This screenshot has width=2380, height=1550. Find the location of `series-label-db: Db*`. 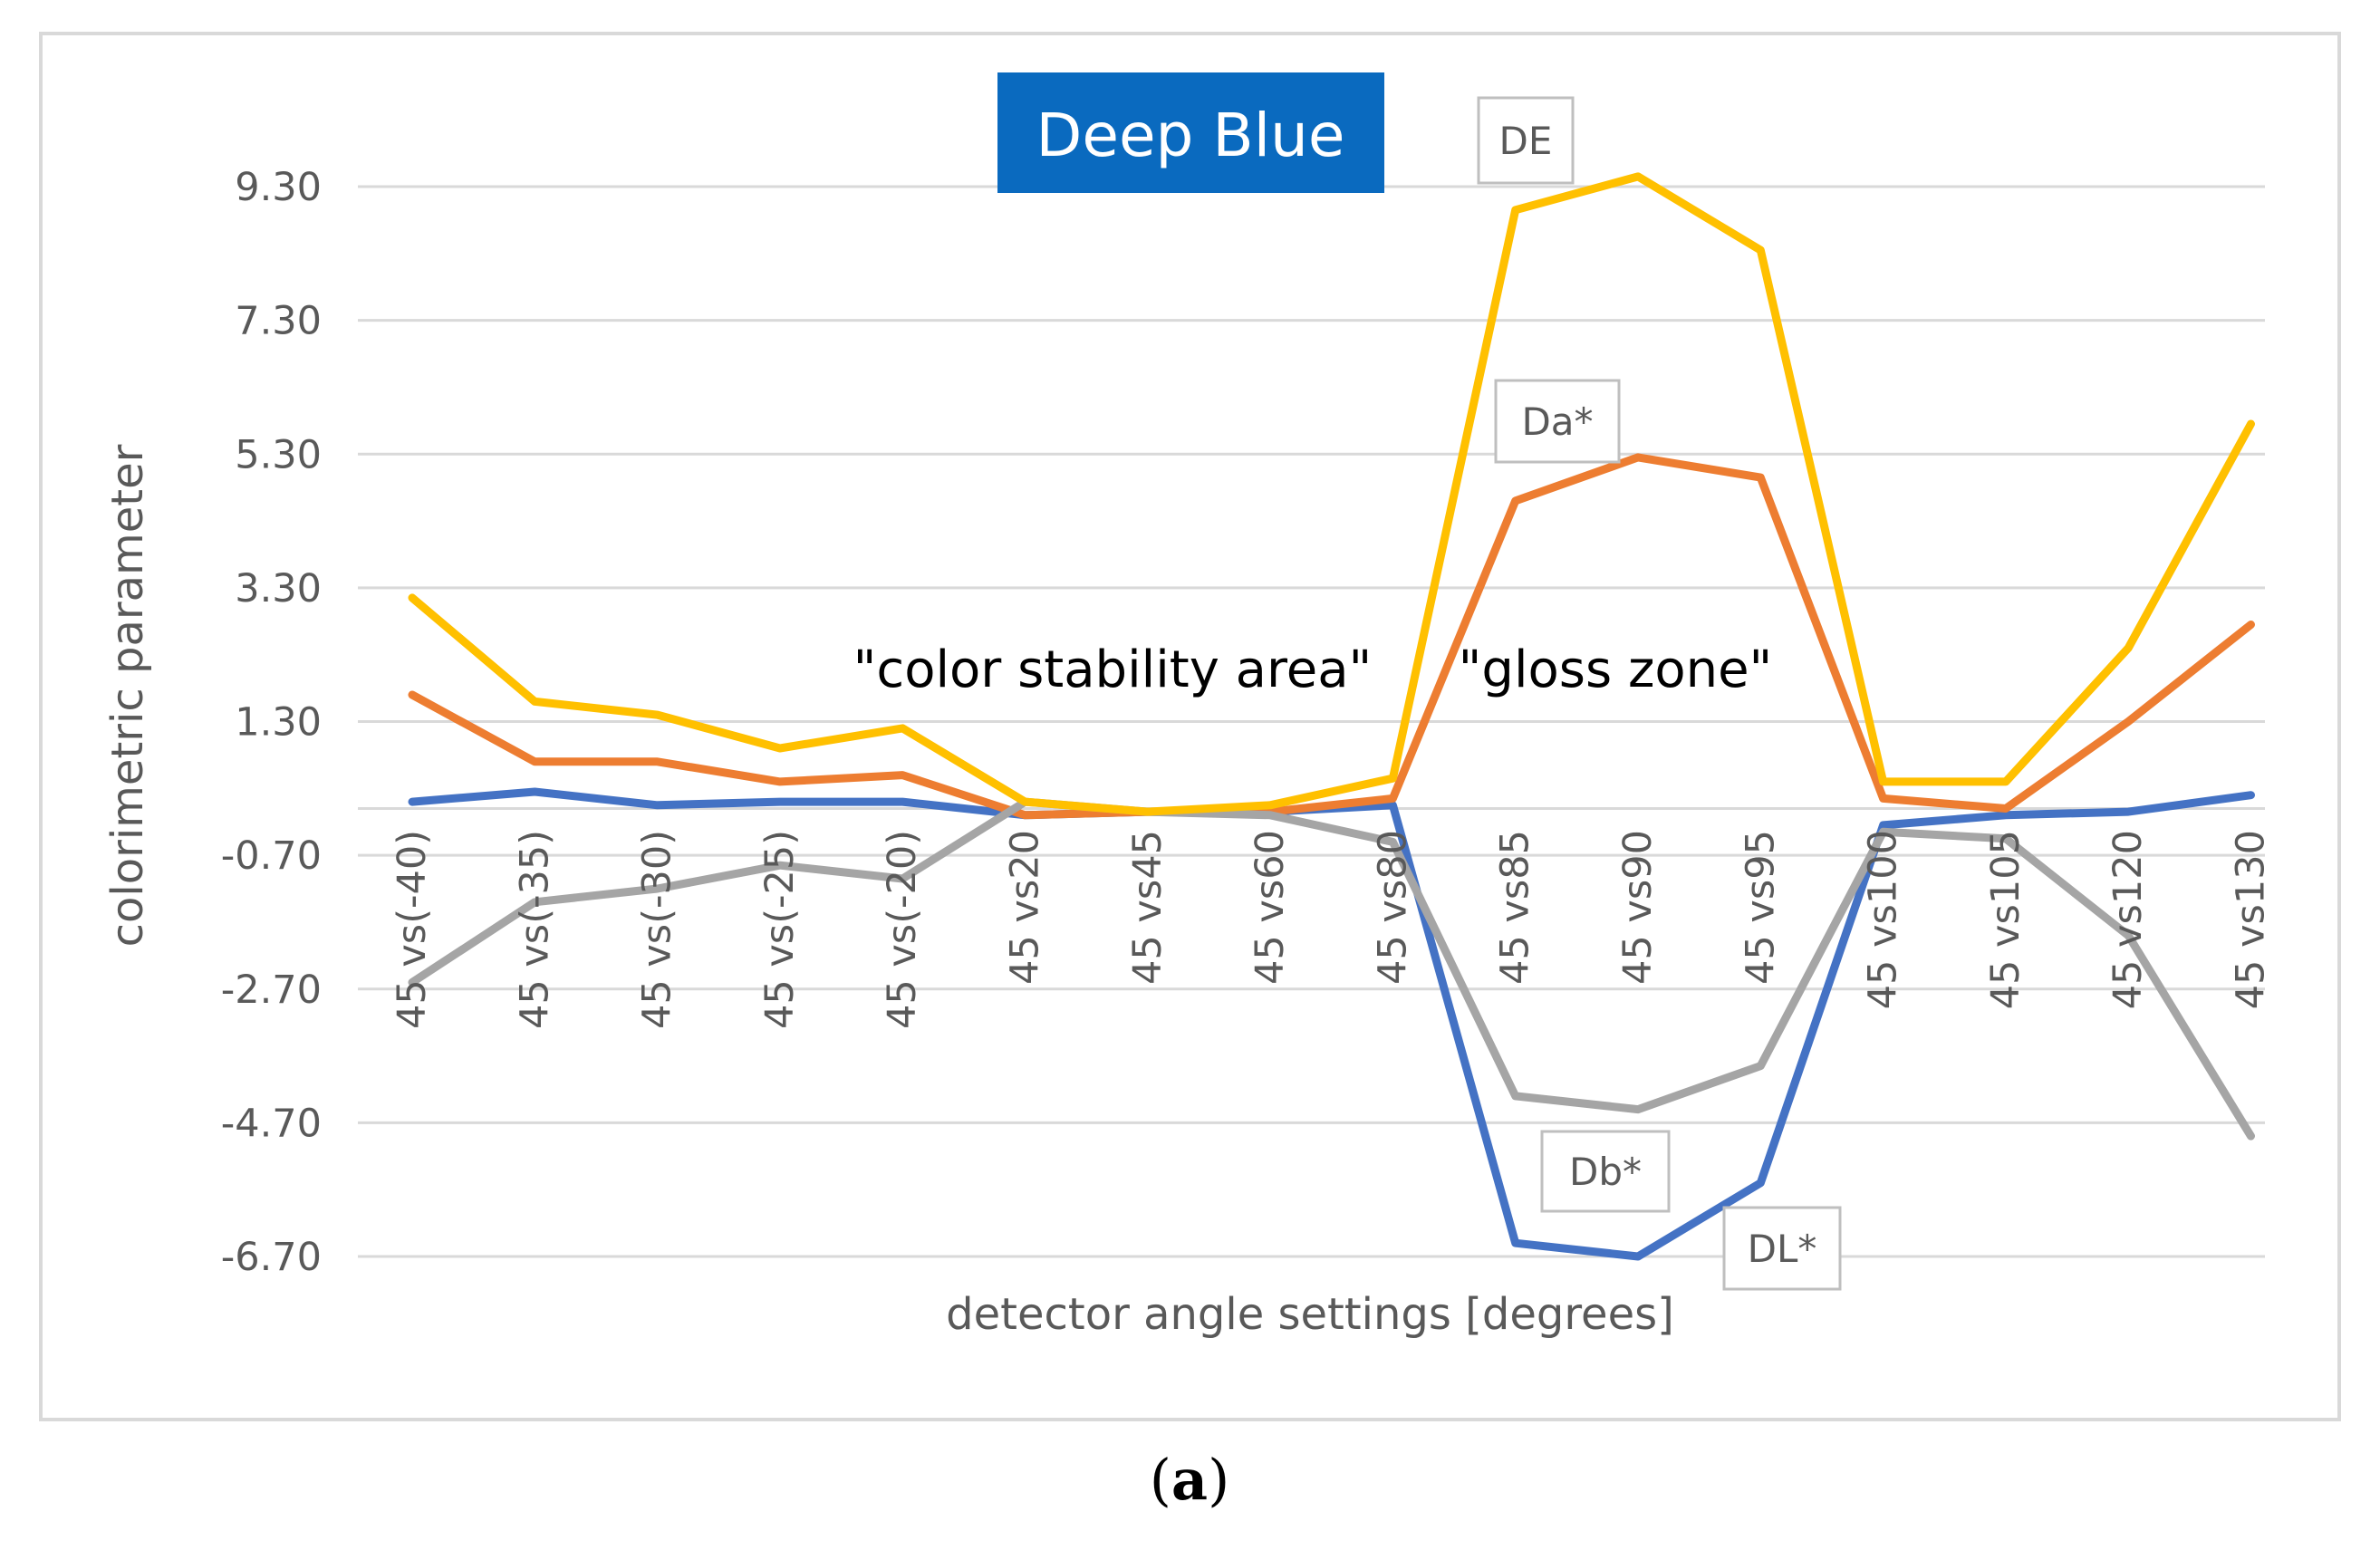

series-label-db: Db* is located at coordinates (1605, 1172).